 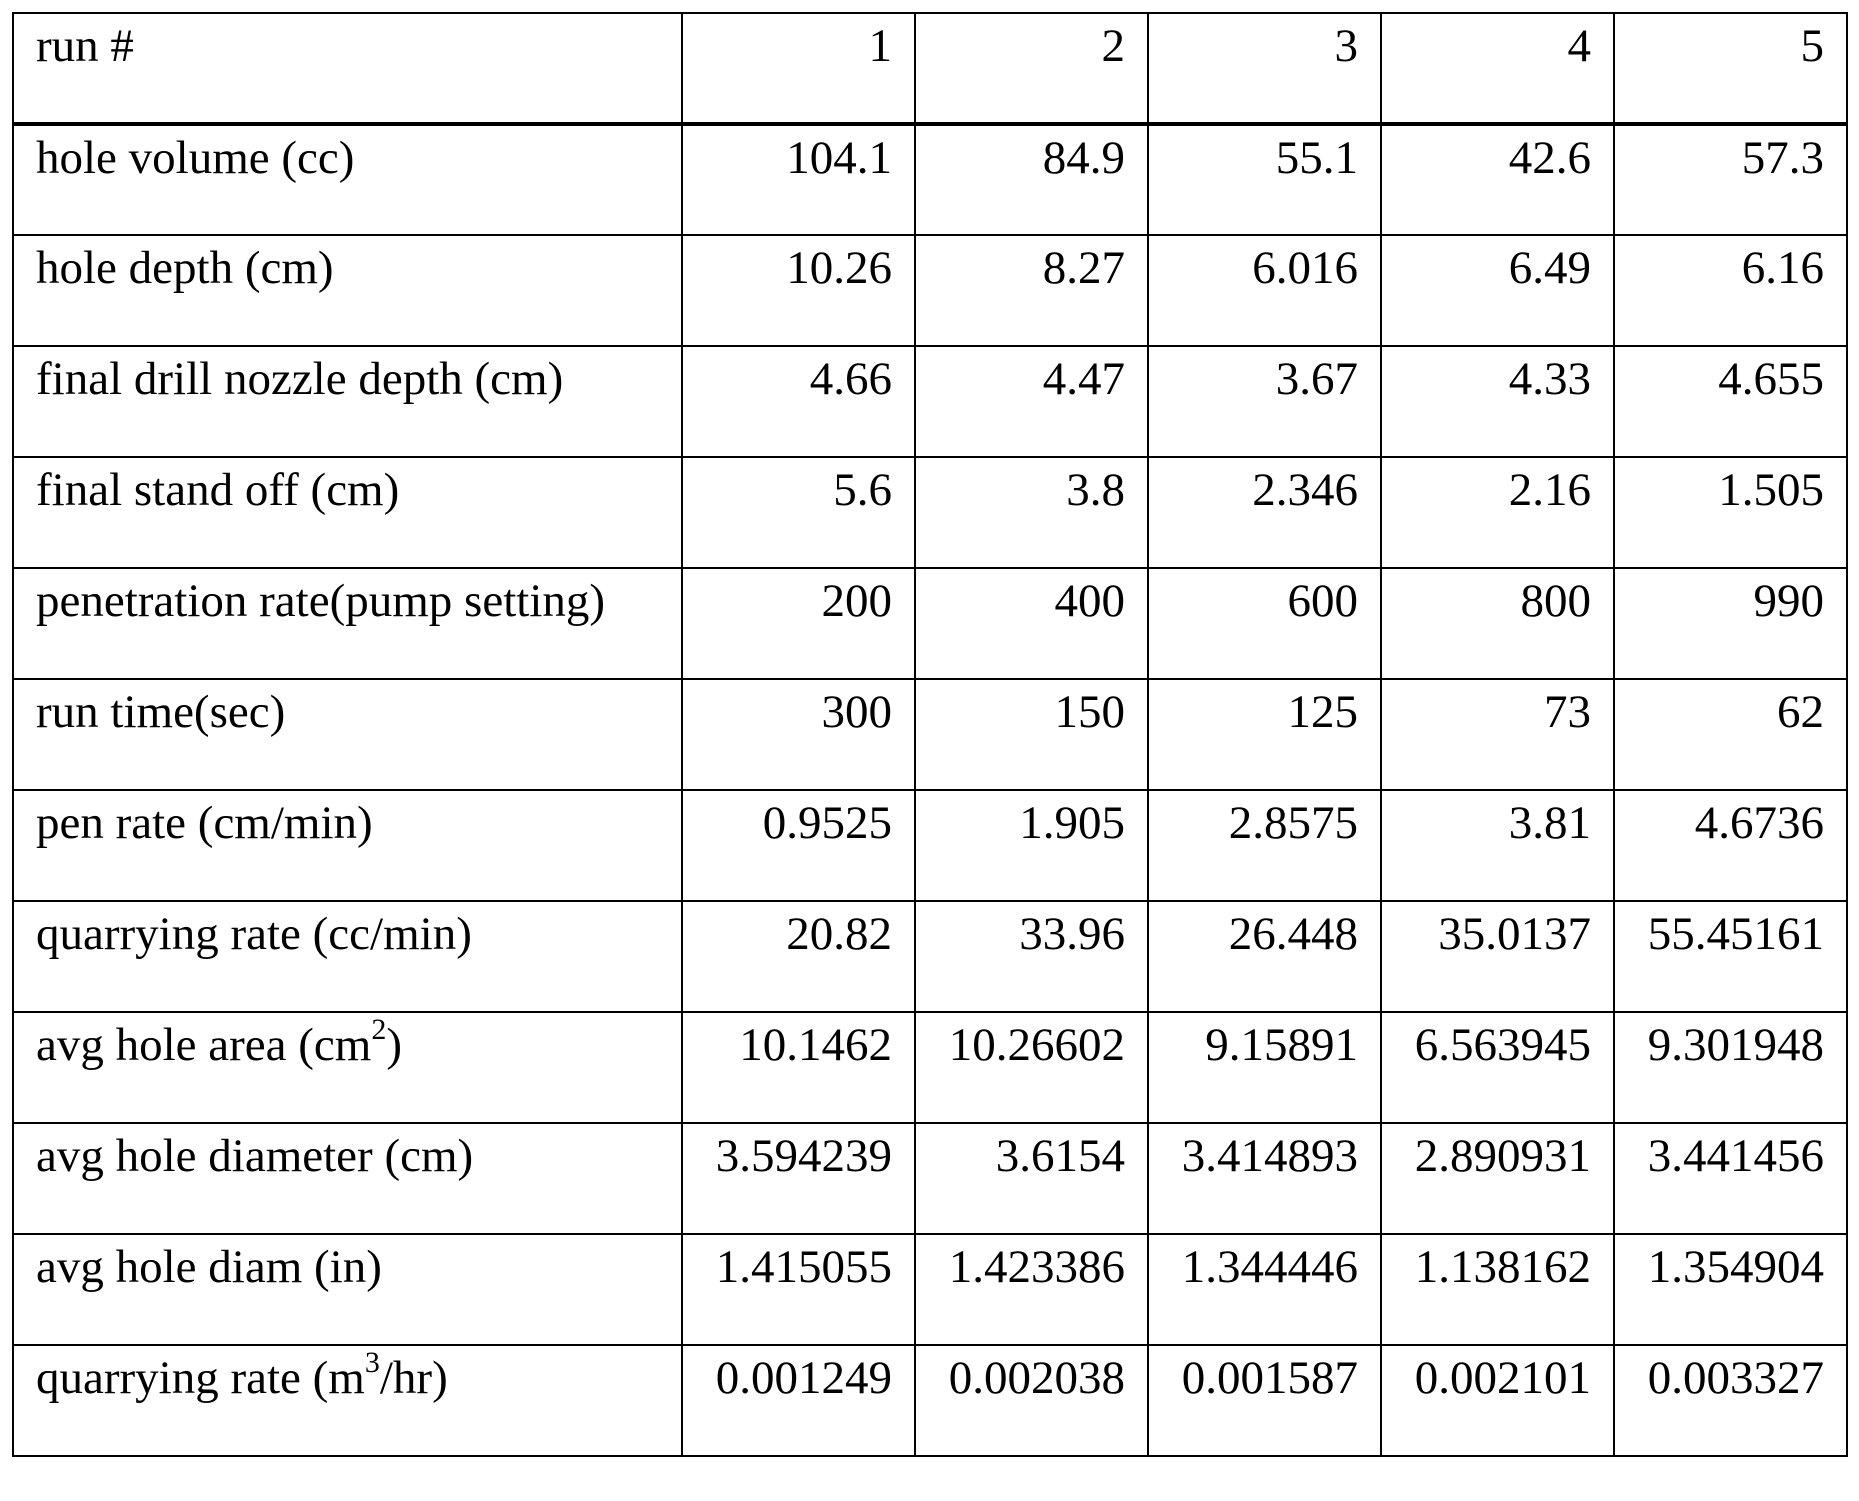 What do you see at coordinates (1730, 845) in the screenshot?
I see `table-cell: 4.6736` at bounding box center [1730, 845].